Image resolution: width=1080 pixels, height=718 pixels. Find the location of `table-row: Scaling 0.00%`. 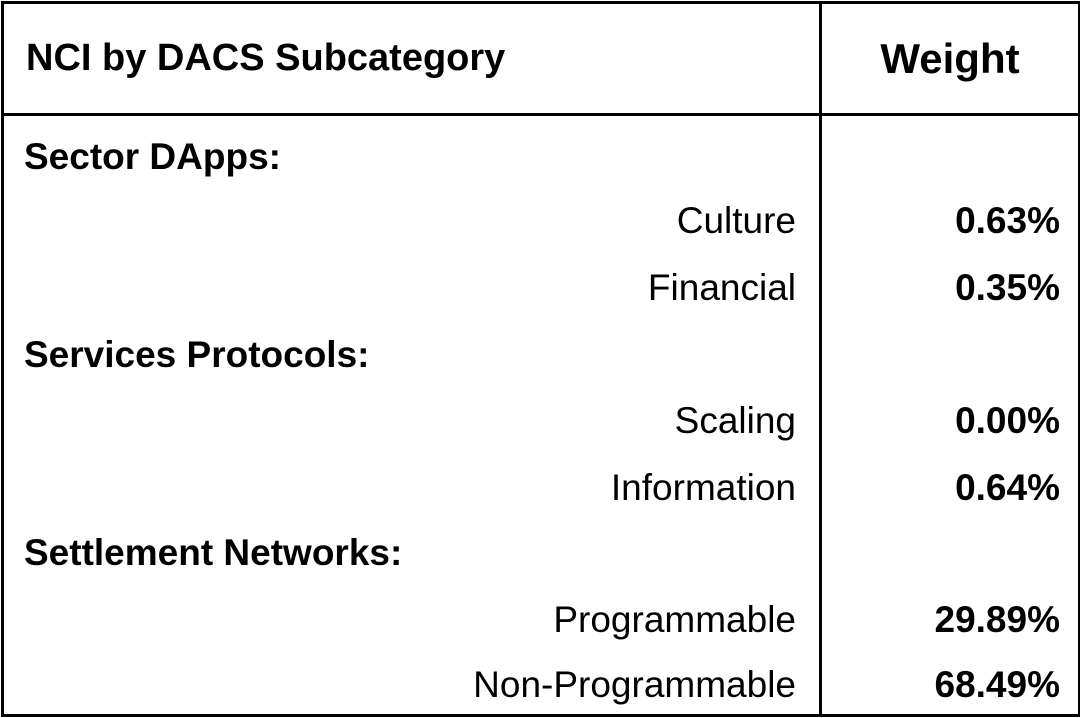

table-row: Scaling 0.00% is located at coordinates (541, 421).